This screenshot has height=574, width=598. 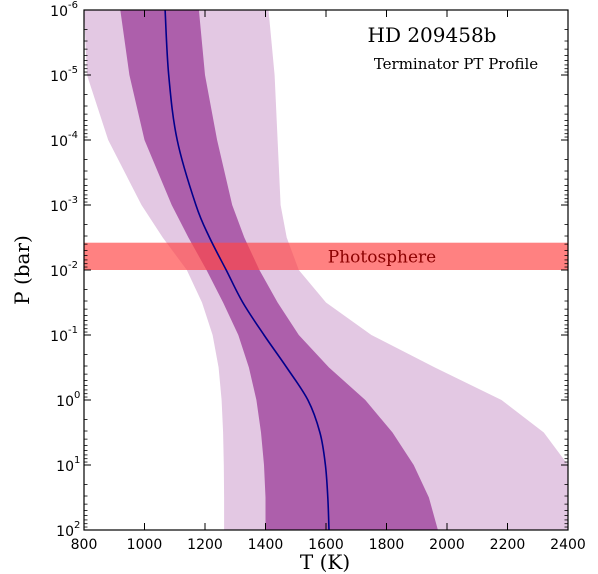 What do you see at coordinates (205, 545) in the screenshot?
I see `x-tick-label: 1200` at bounding box center [205, 545].